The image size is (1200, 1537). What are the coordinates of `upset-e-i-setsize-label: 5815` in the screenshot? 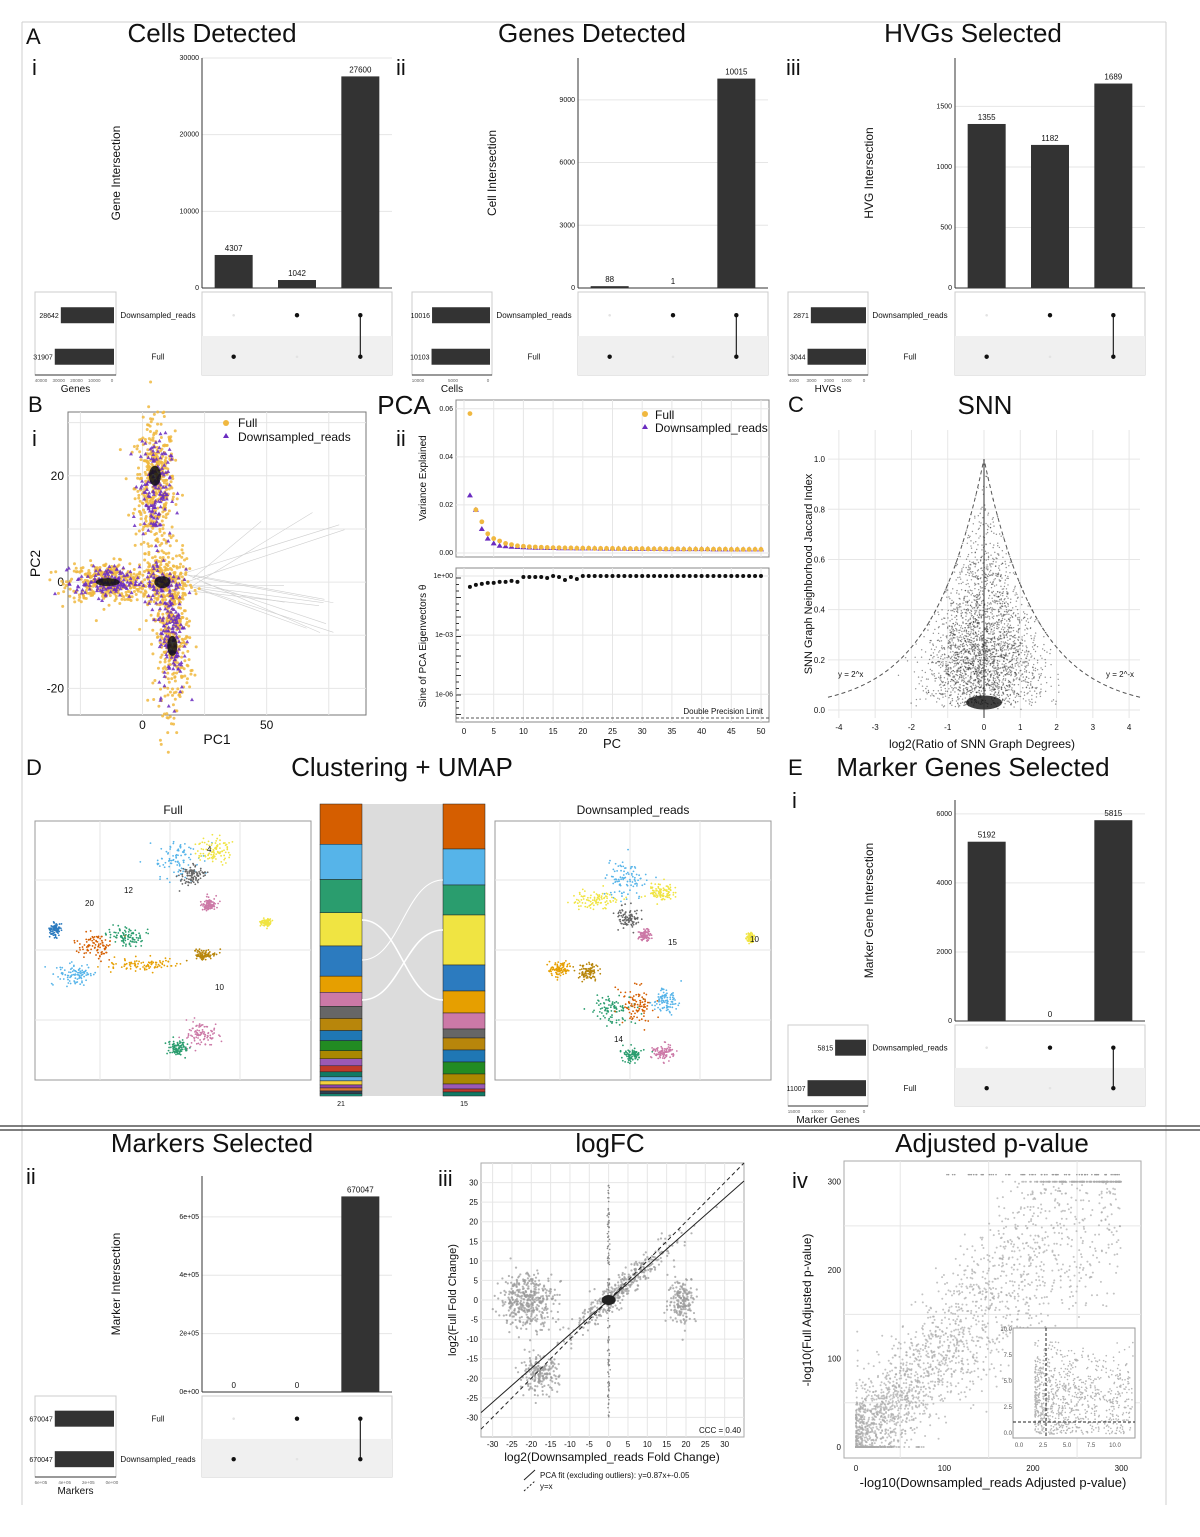 It's located at (826, 1049).